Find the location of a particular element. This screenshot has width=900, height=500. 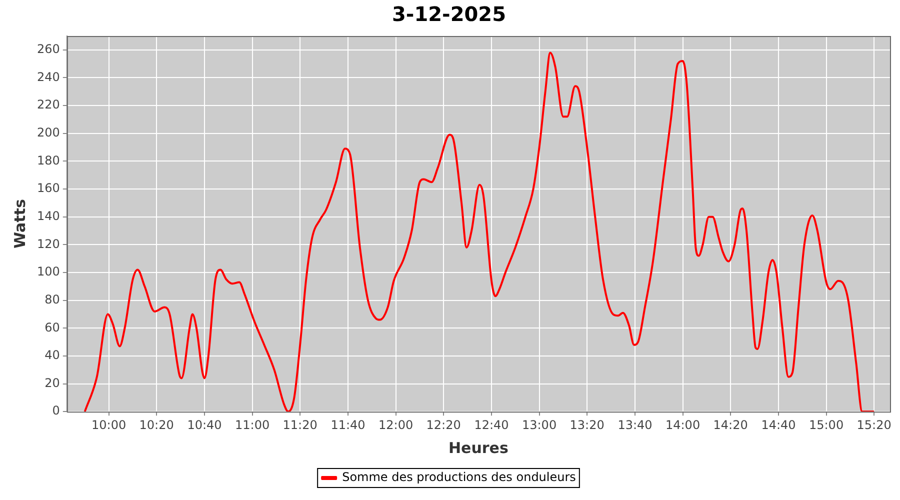

x-tick-label: 12:40 is located at coordinates (491, 425).